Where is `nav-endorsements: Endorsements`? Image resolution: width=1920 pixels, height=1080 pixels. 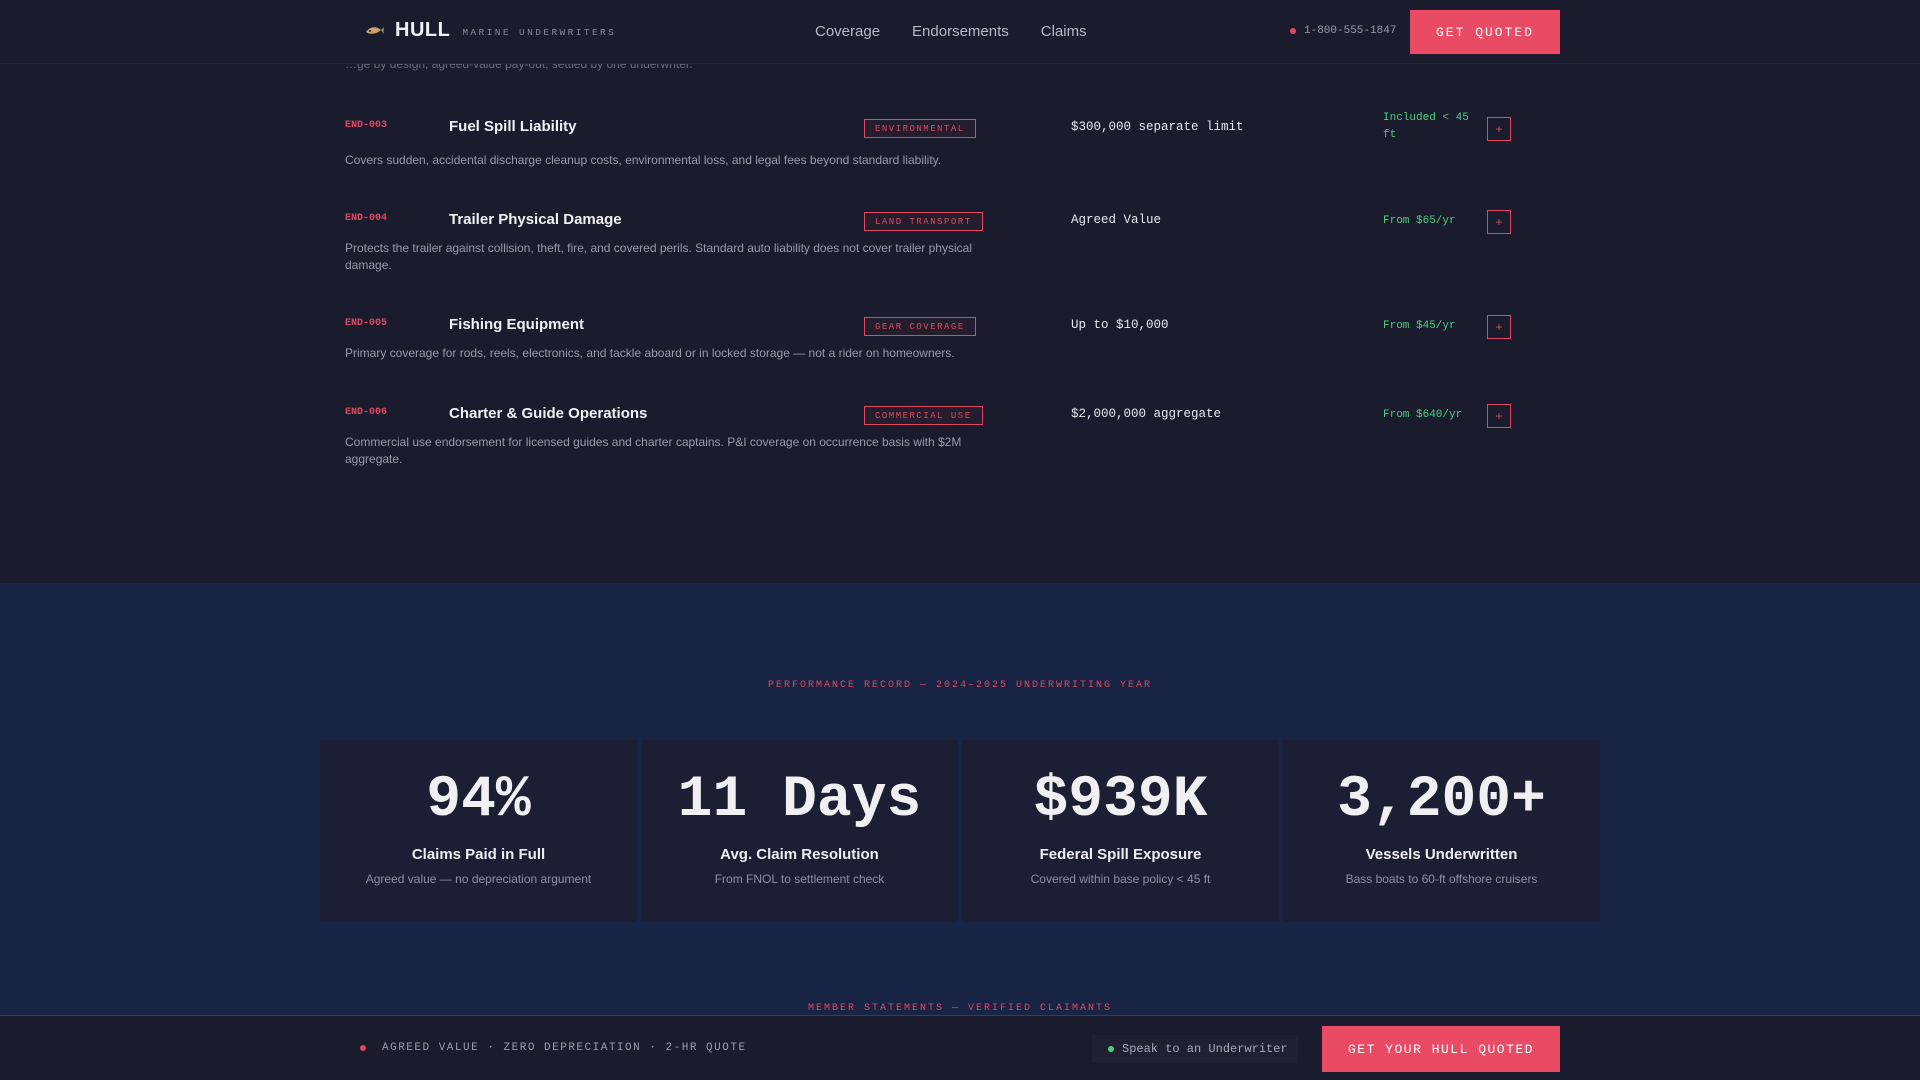 nav-endorsements: Endorsements is located at coordinates (960, 31).